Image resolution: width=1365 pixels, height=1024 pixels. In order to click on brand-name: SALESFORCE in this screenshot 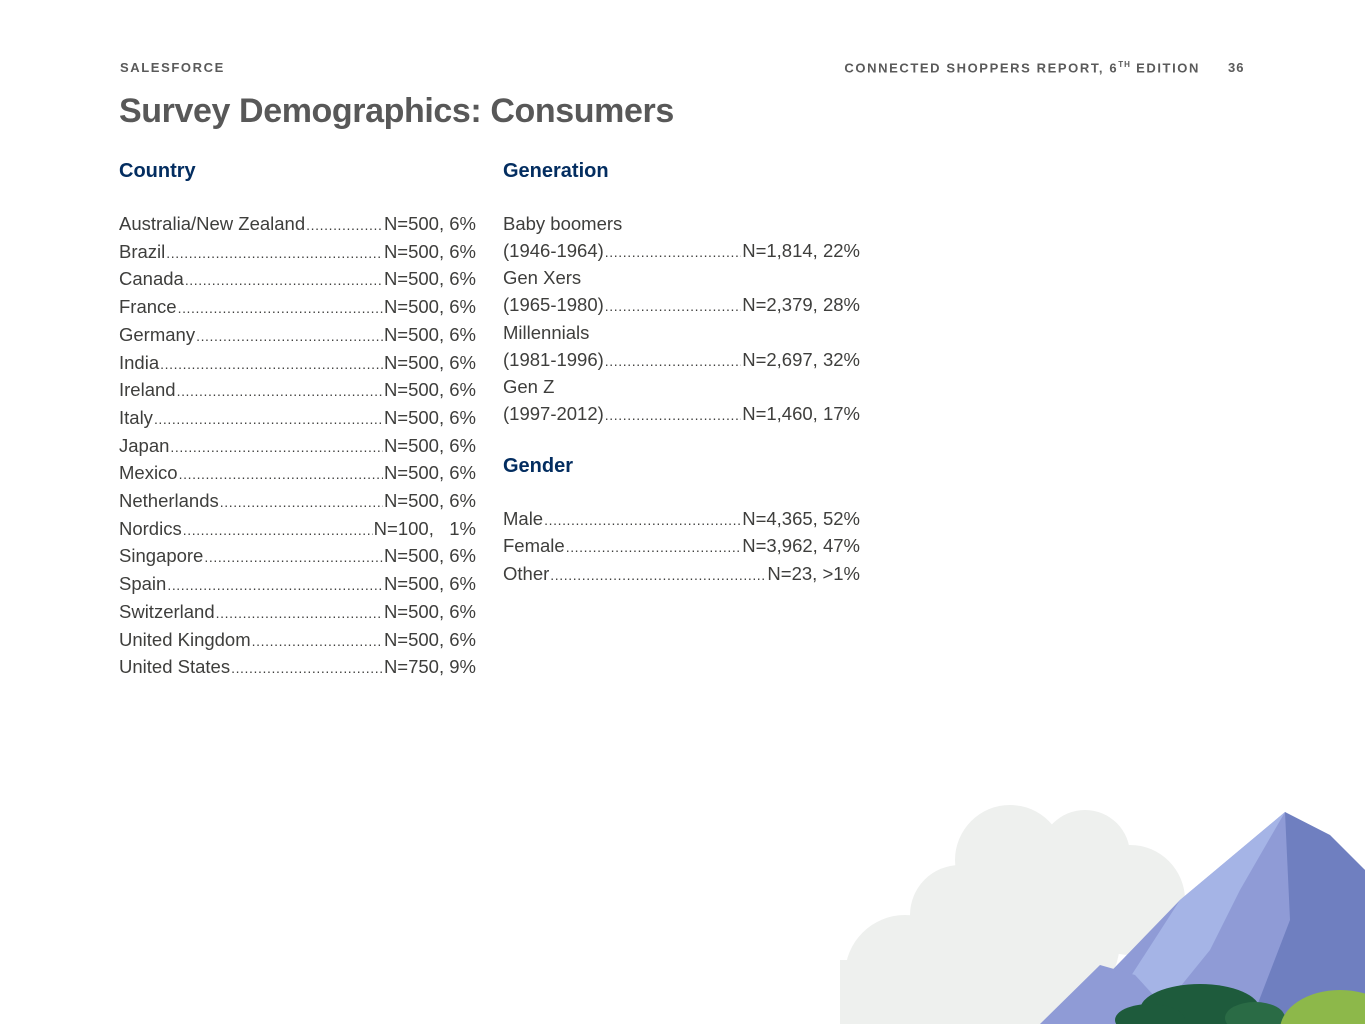, I will do `click(172, 67)`.